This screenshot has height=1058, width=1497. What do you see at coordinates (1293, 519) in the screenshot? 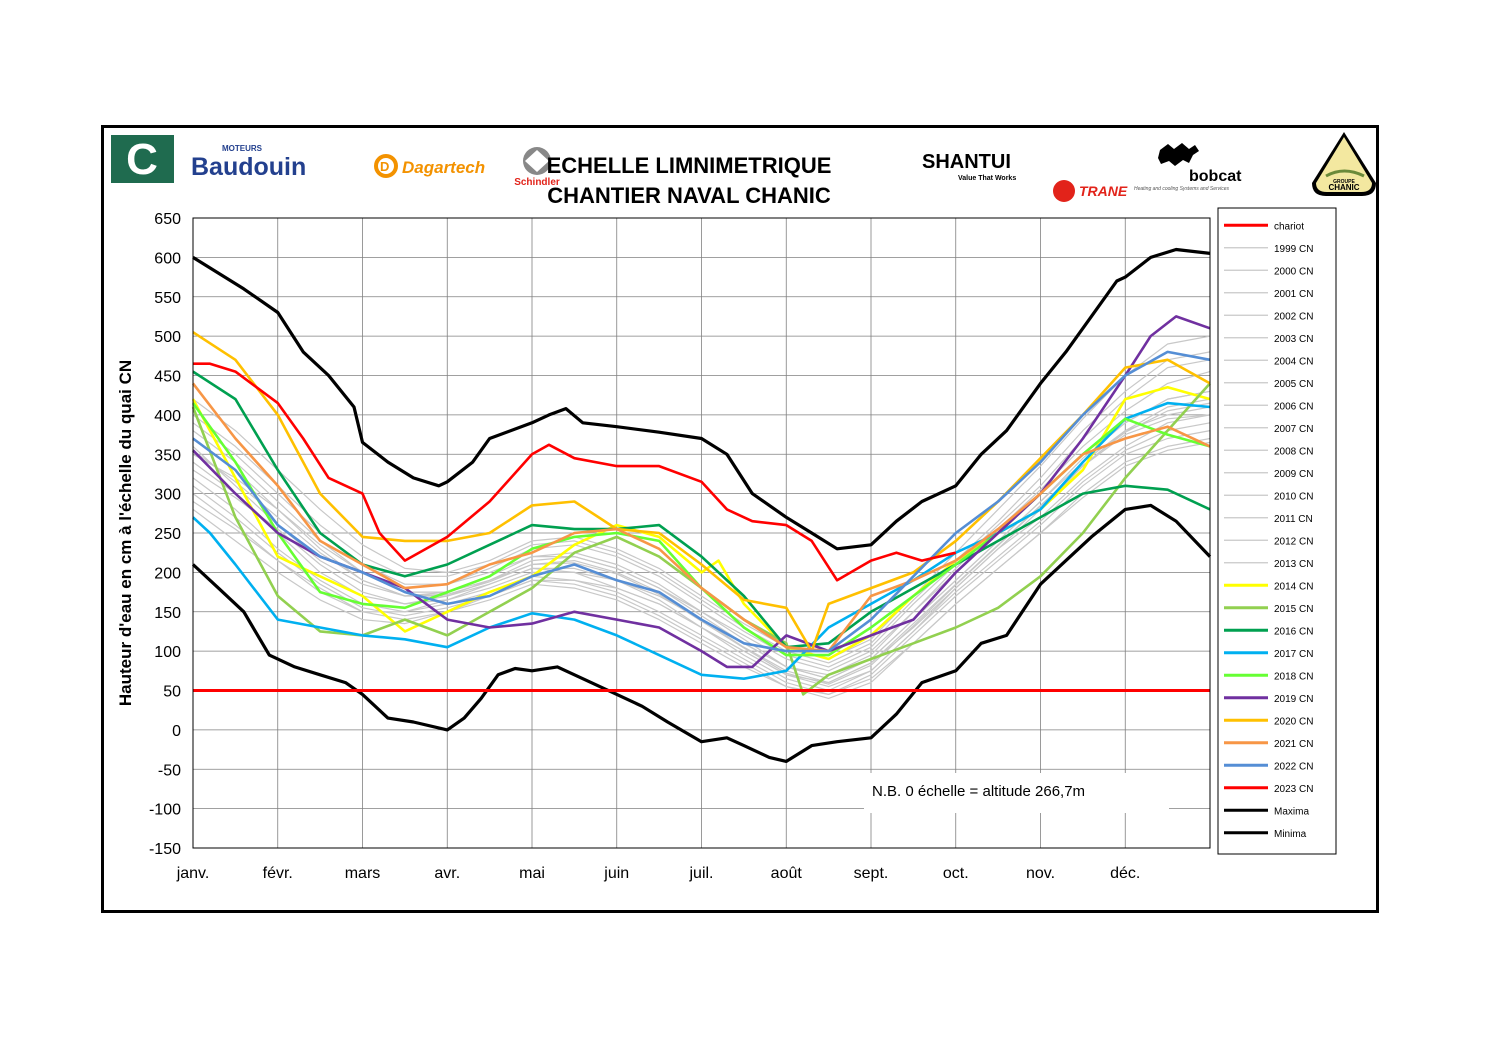
I see `legend-label: 2011 CN` at bounding box center [1293, 519].